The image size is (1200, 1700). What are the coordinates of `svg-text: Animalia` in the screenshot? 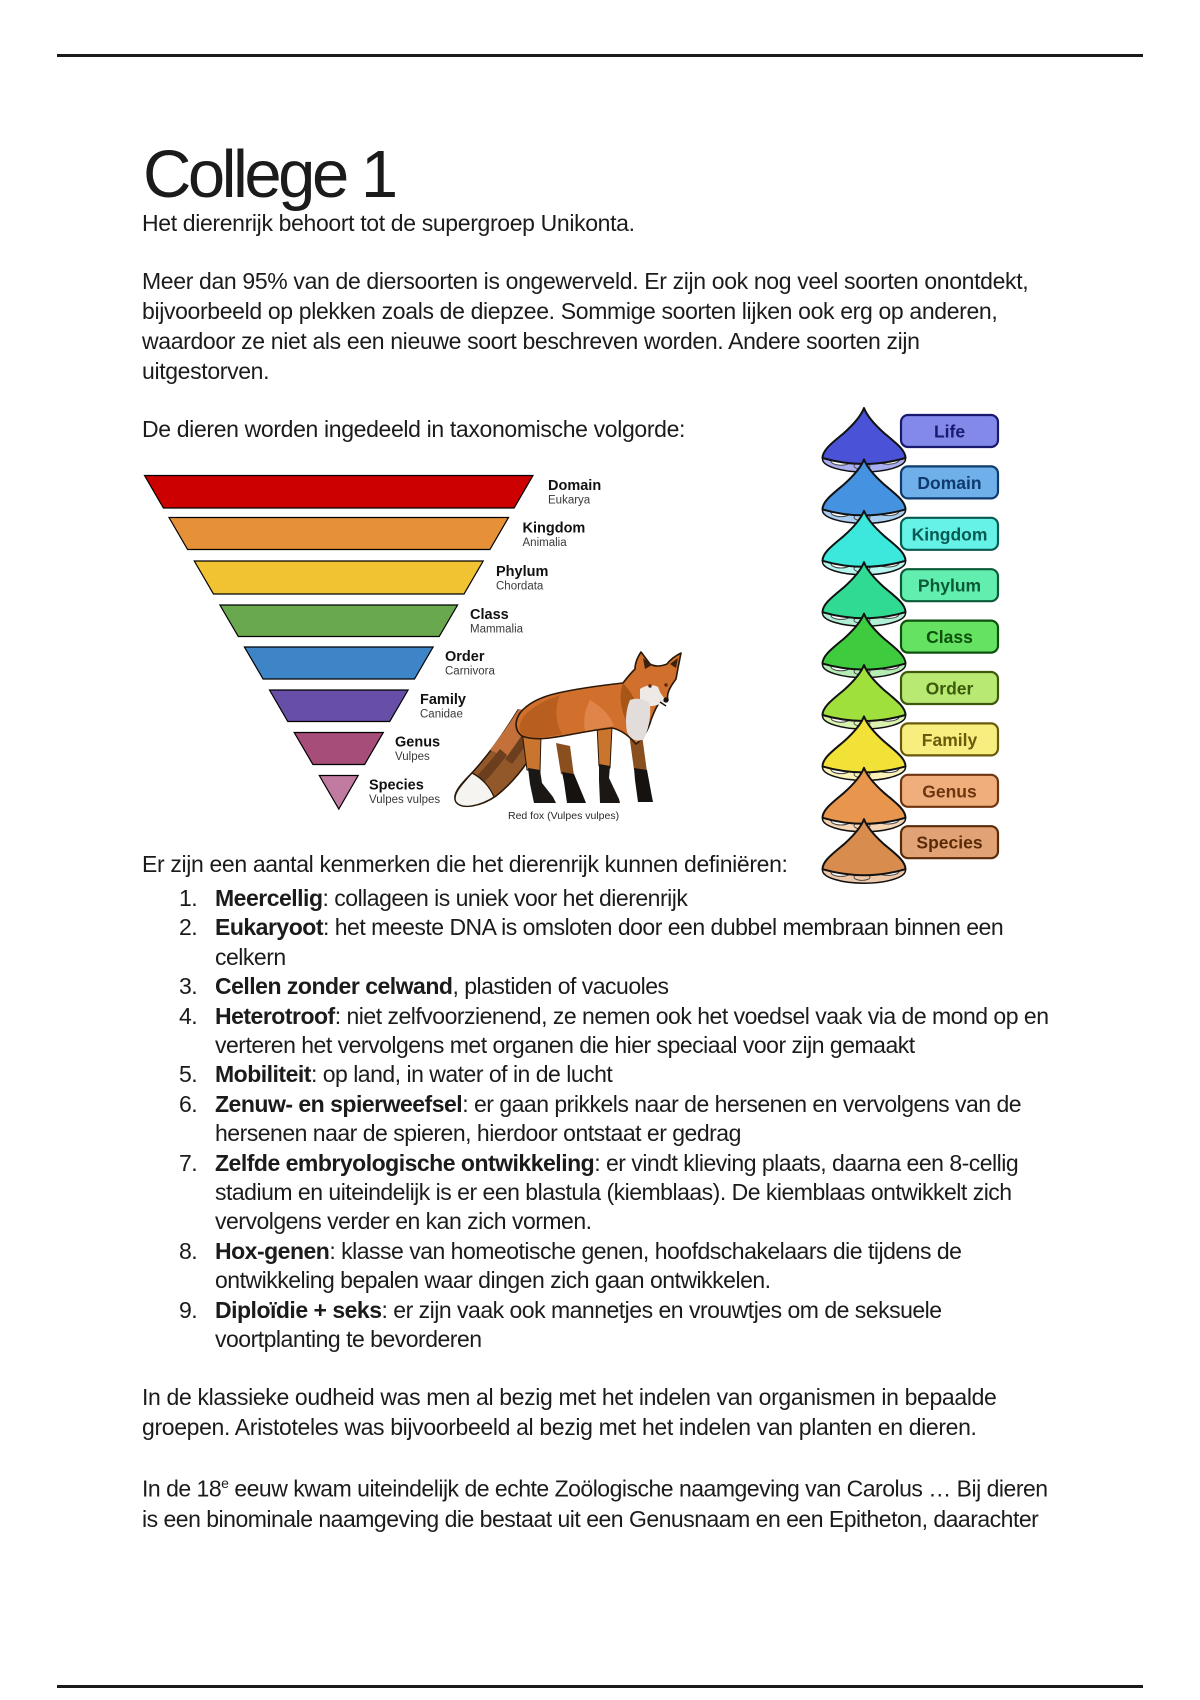 It's located at (545, 543).